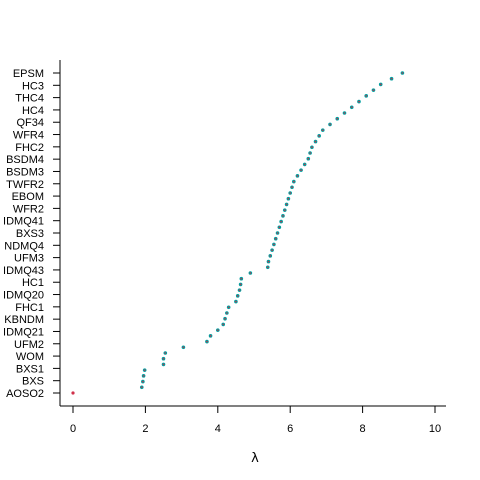 The height and width of the screenshot is (480, 480). What do you see at coordinates (24, 320) in the screenshot?
I see `y-tick-label: KBNDM` at bounding box center [24, 320].